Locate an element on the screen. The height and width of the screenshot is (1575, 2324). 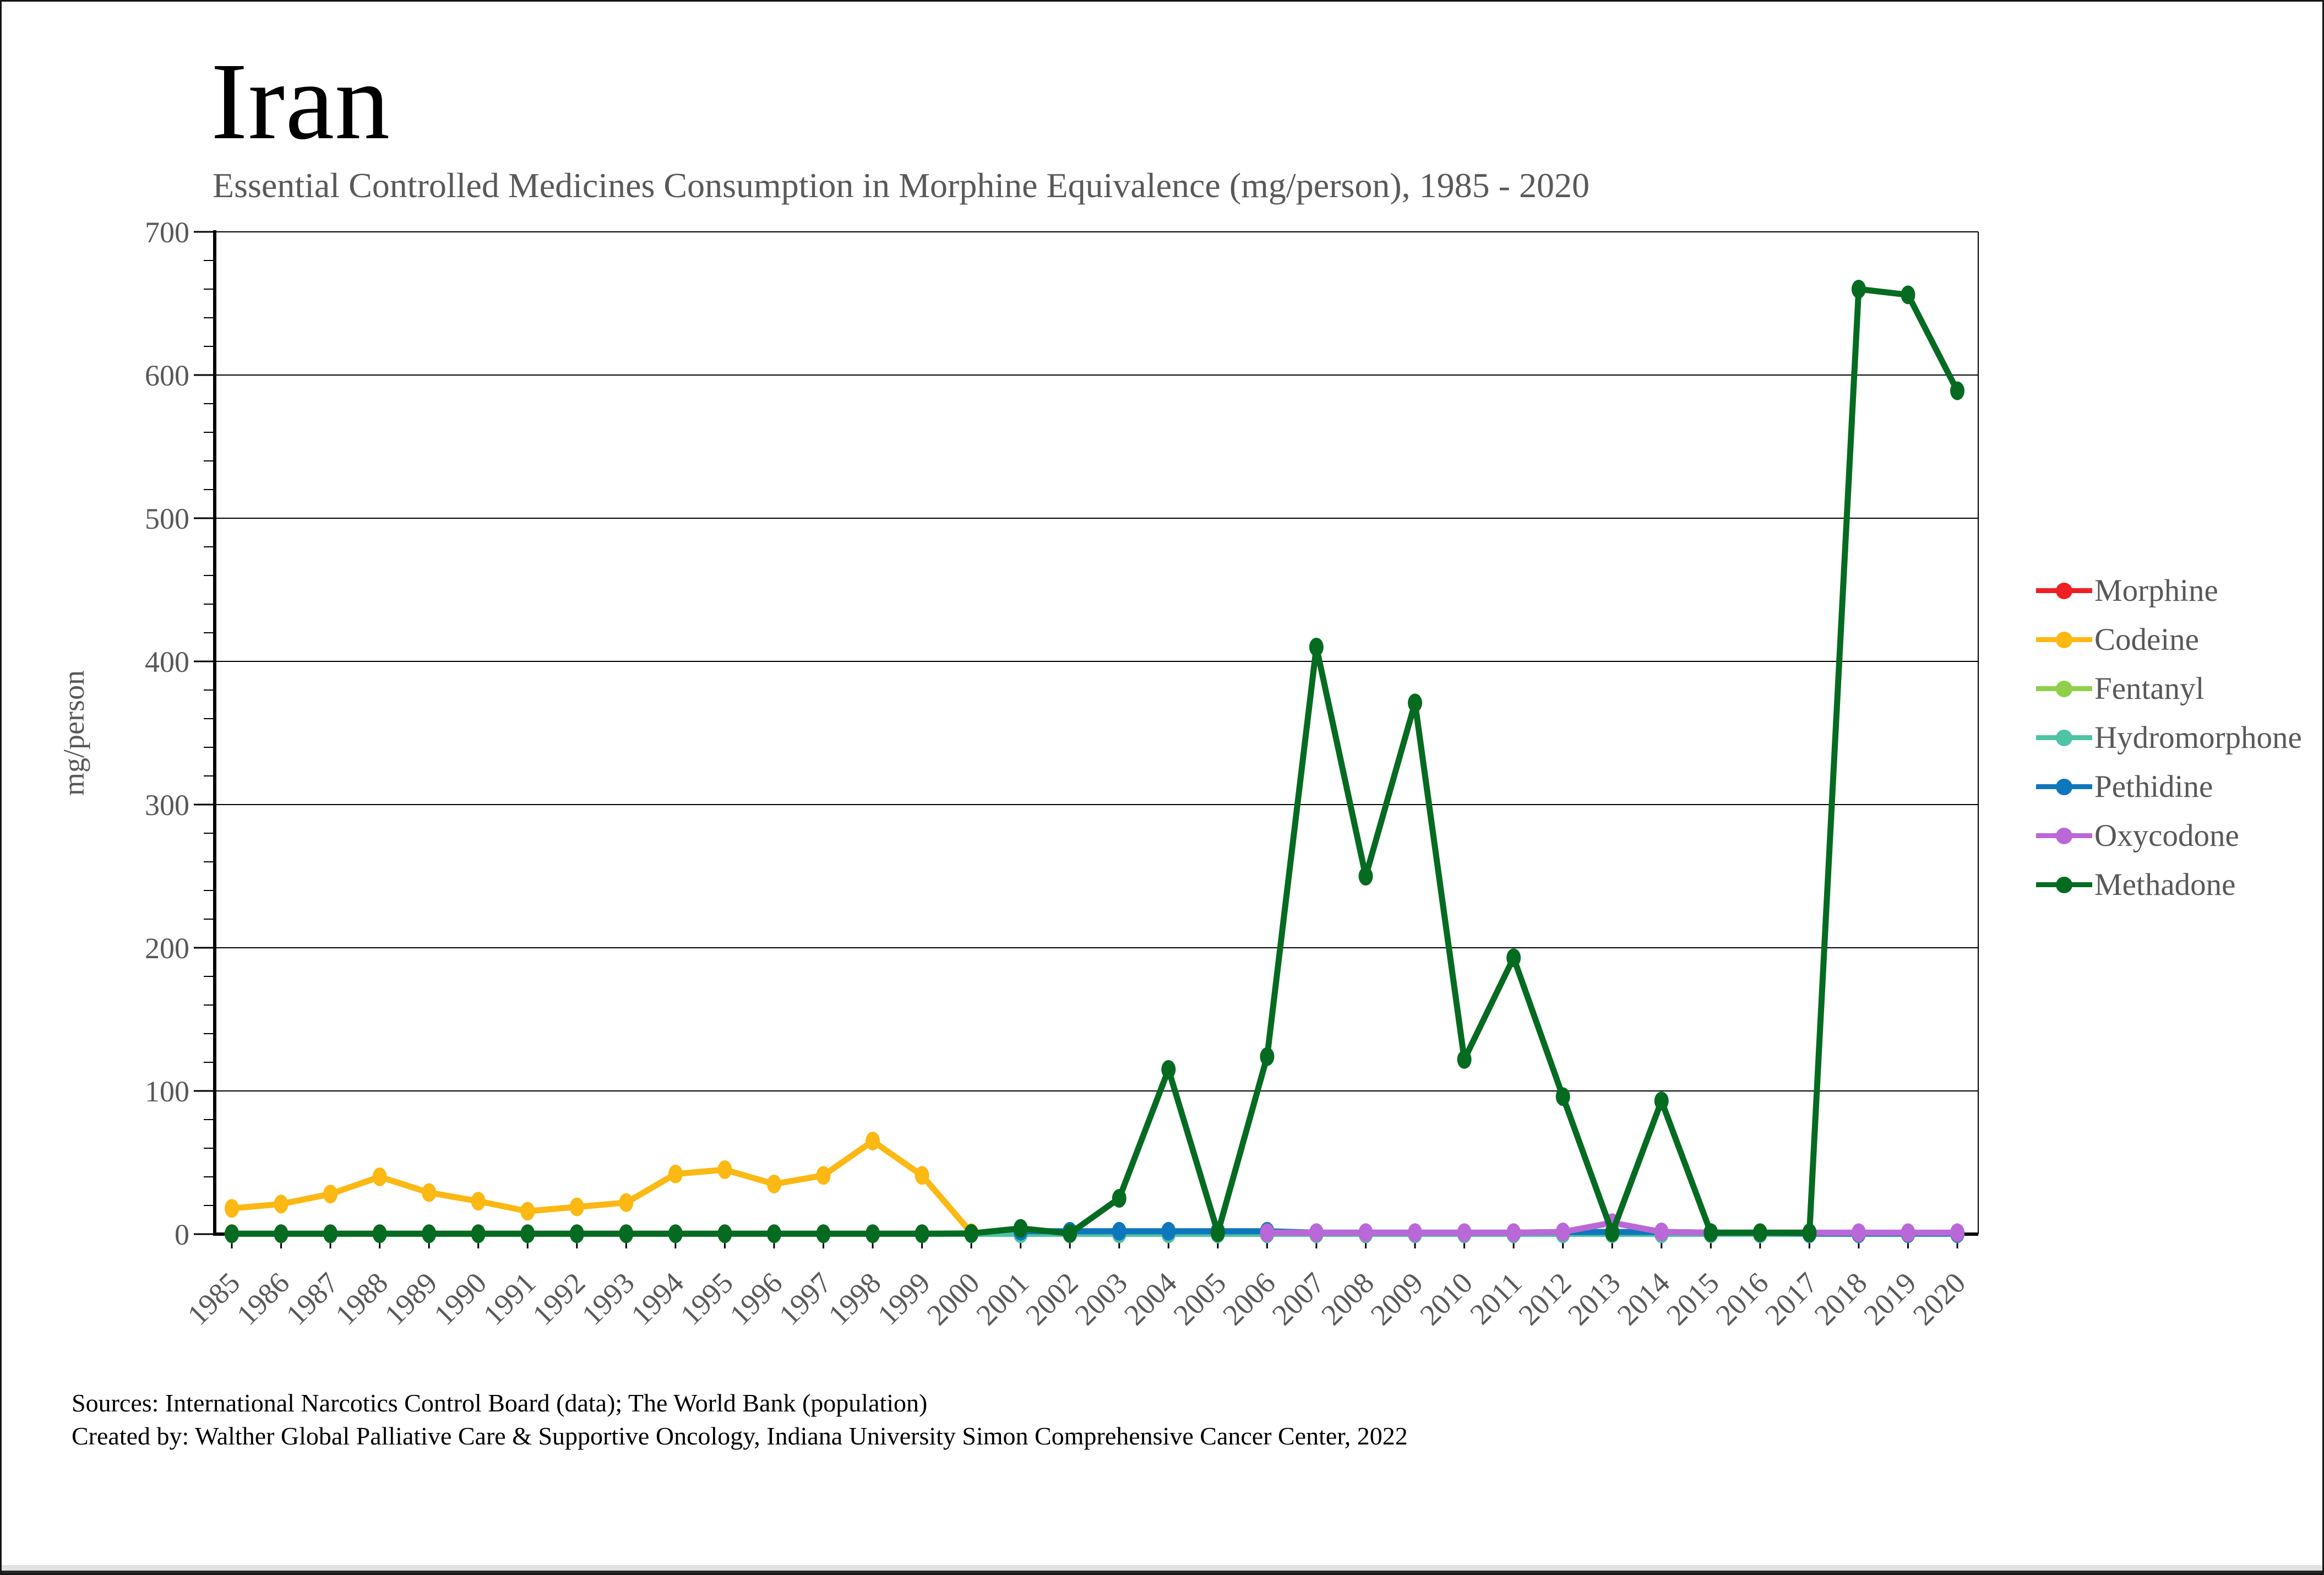
legend-item-oxycodone: Oxycodone is located at coordinates (2169, 835).